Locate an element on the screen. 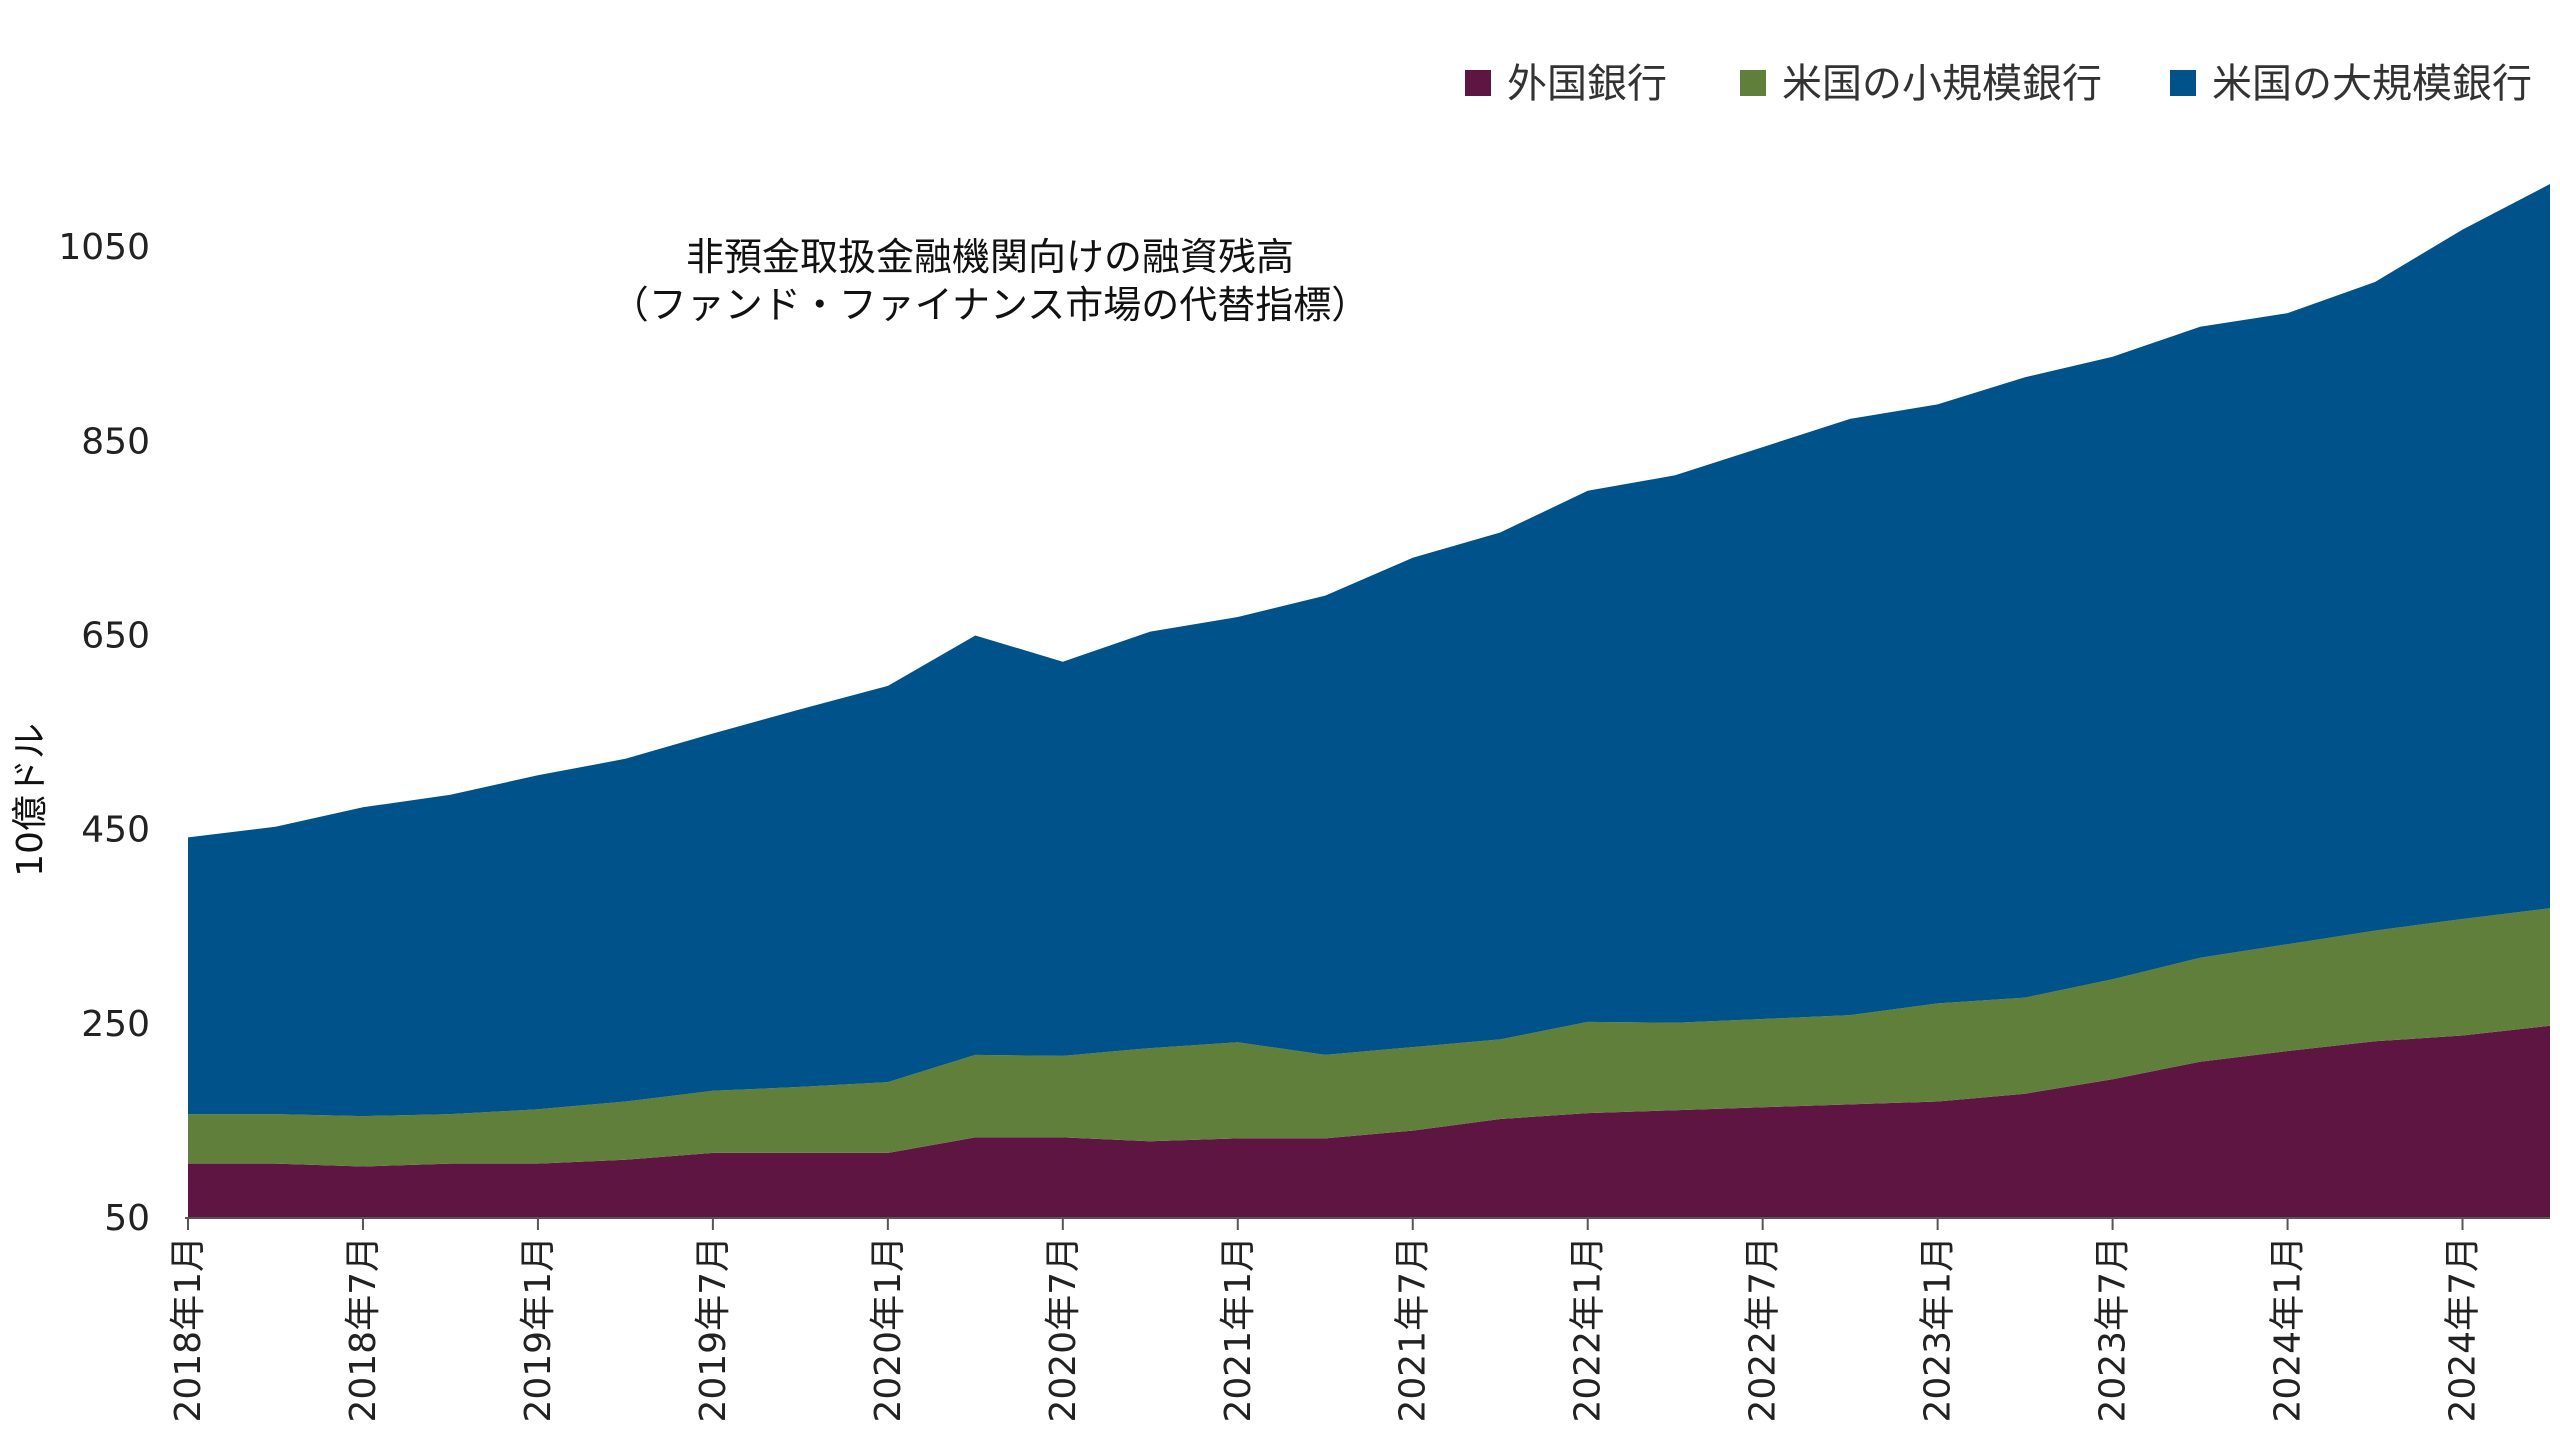 This screenshot has width=2560, height=1440. y-tick-label: 650 is located at coordinates (115, 635).